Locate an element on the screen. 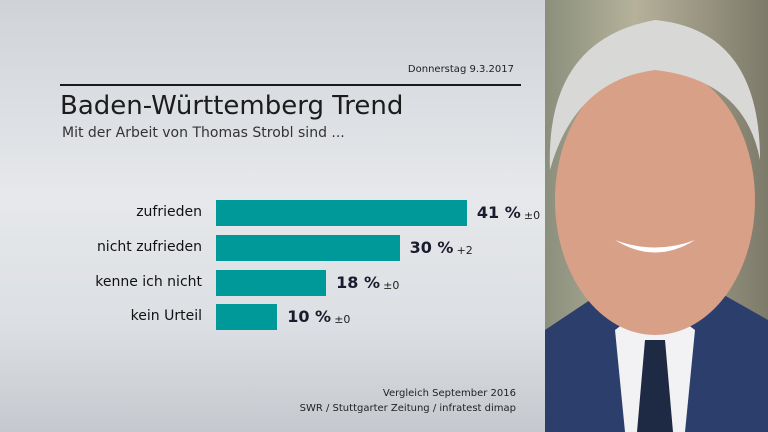 The height and width of the screenshot is (432, 768). category-label: zufrieden is located at coordinates (169, 212).